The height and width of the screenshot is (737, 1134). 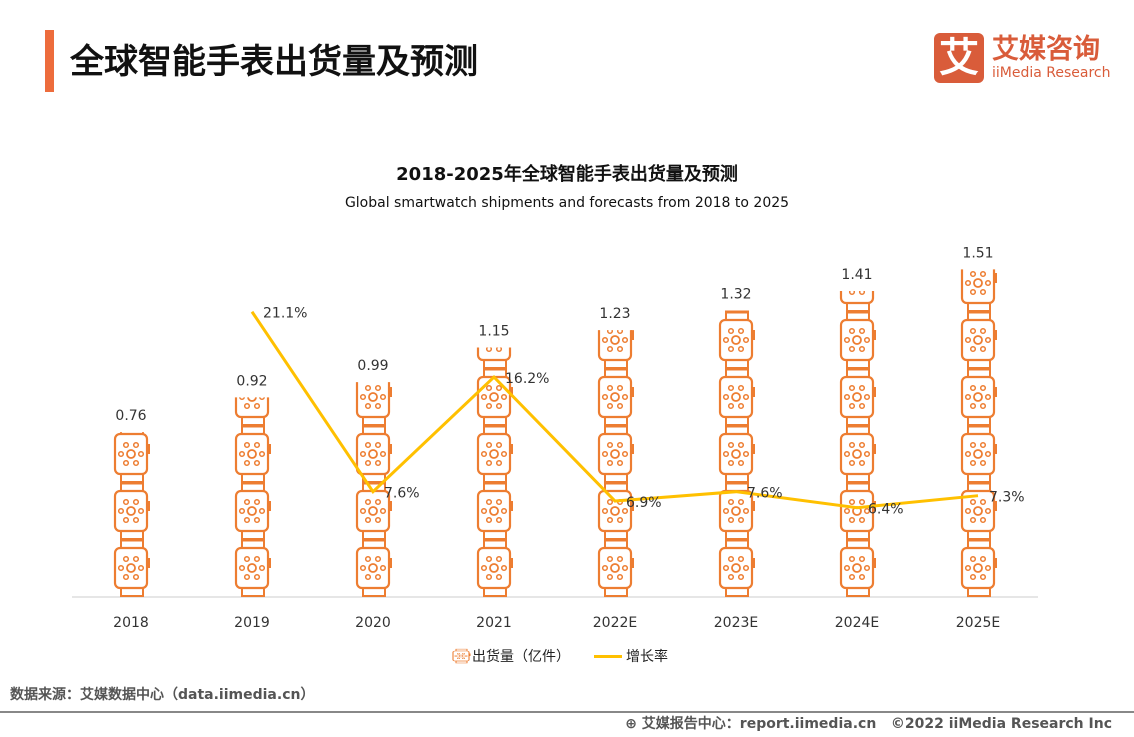 I want to click on bar-2021, so click(x=495, y=427).